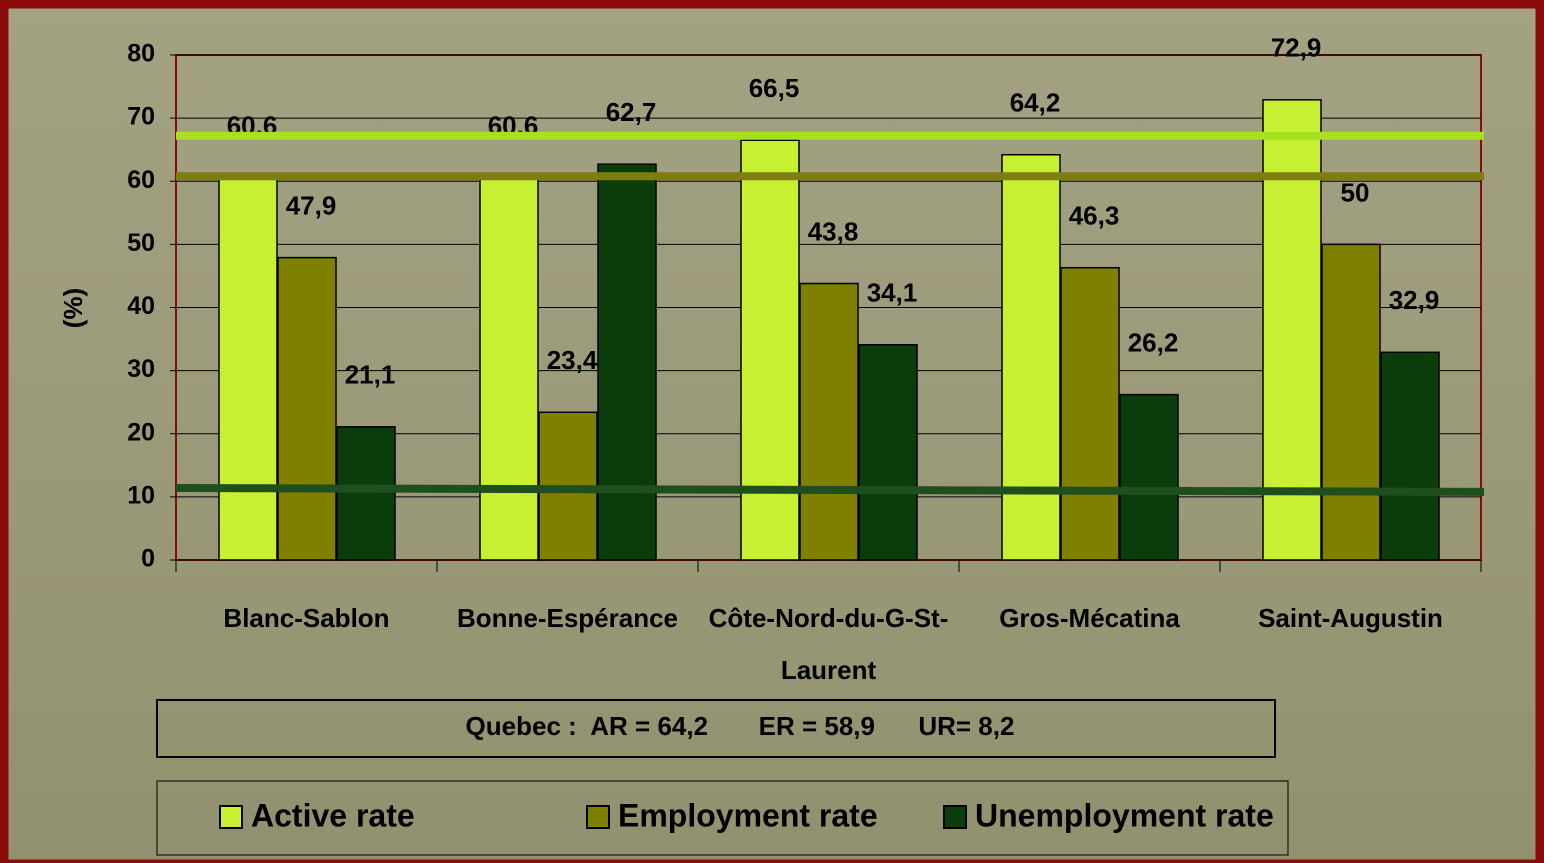  What do you see at coordinates (311, 206) in the screenshot?
I see `data-label: 47,9` at bounding box center [311, 206].